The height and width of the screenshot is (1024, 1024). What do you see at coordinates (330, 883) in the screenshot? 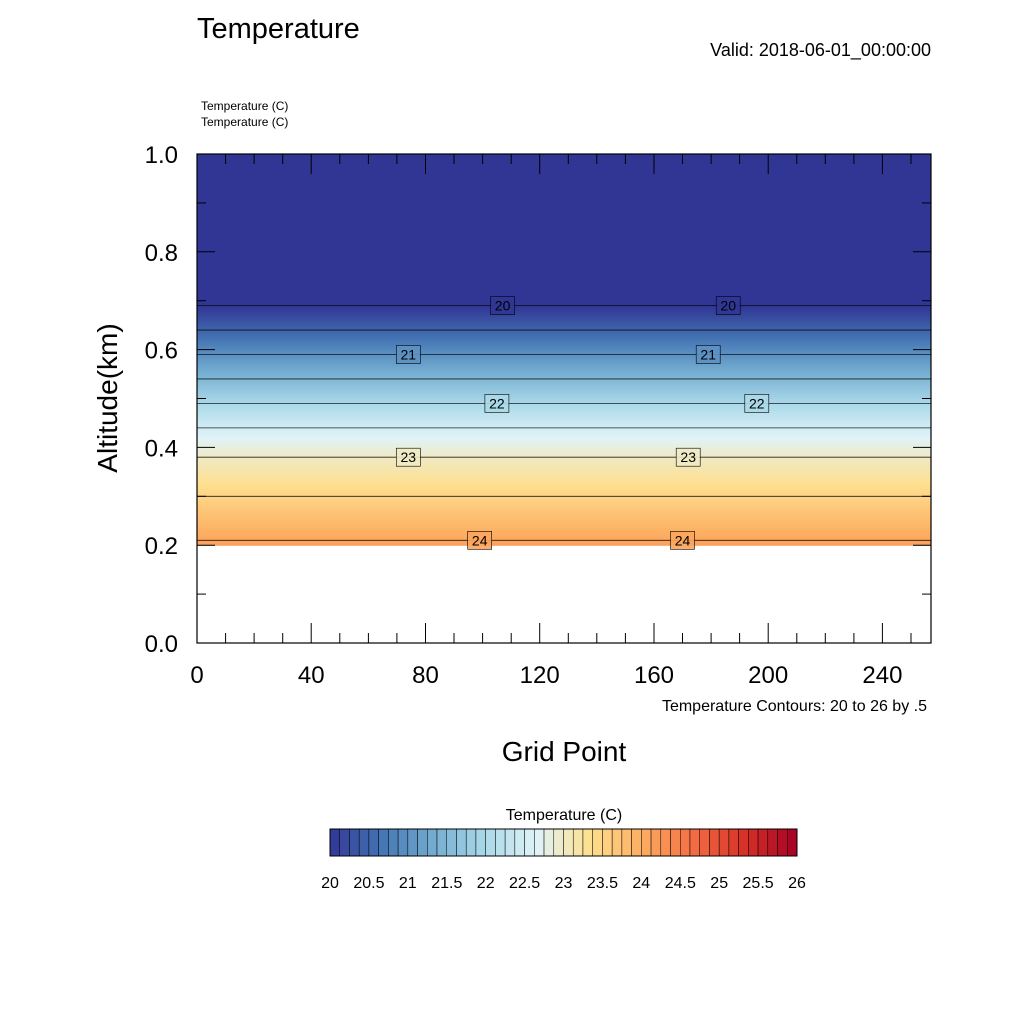
I see `colorbar-tick-label: 20` at bounding box center [330, 883].